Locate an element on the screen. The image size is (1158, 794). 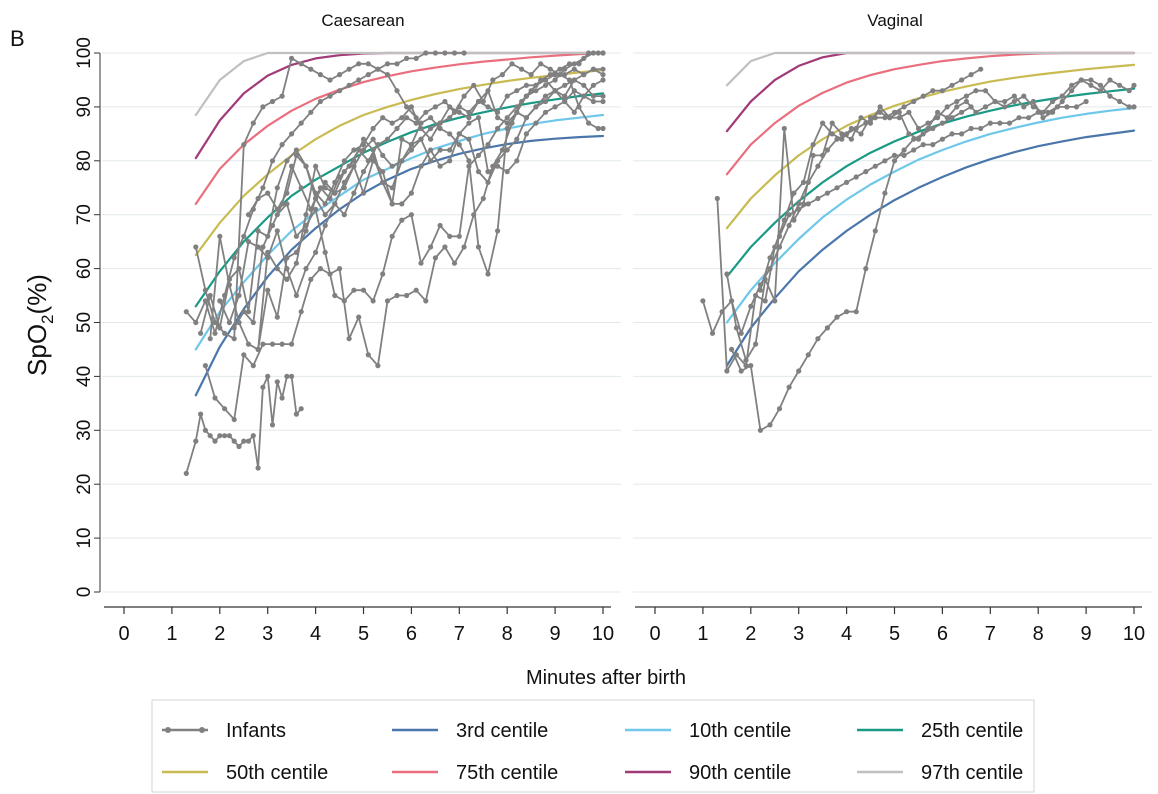
legend-item-c97: 97th centile is located at coordinates (940, 773).